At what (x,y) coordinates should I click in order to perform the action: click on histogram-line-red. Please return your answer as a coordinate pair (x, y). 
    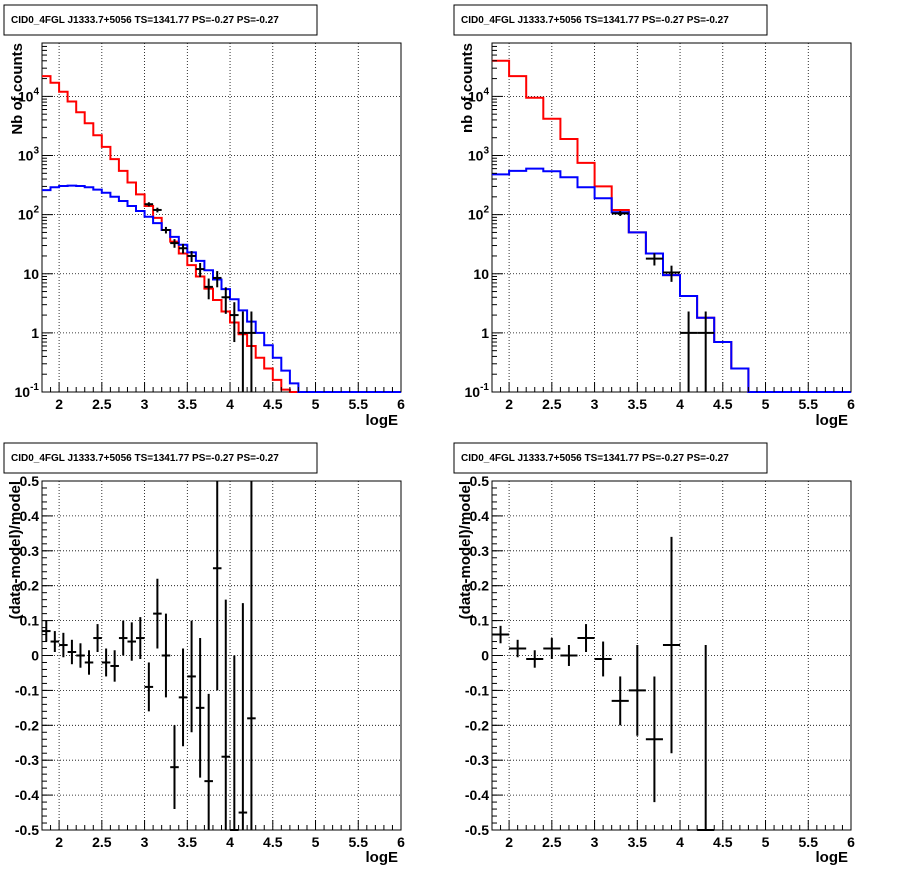
    Looking at the image, I should click on (221, 234).